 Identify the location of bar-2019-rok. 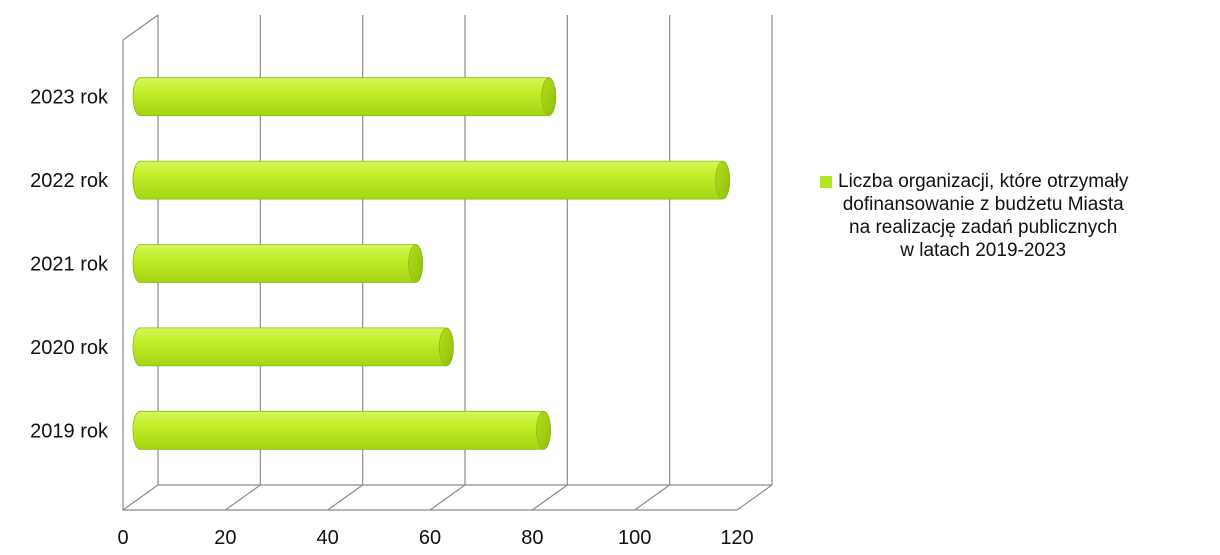
(341, 430).